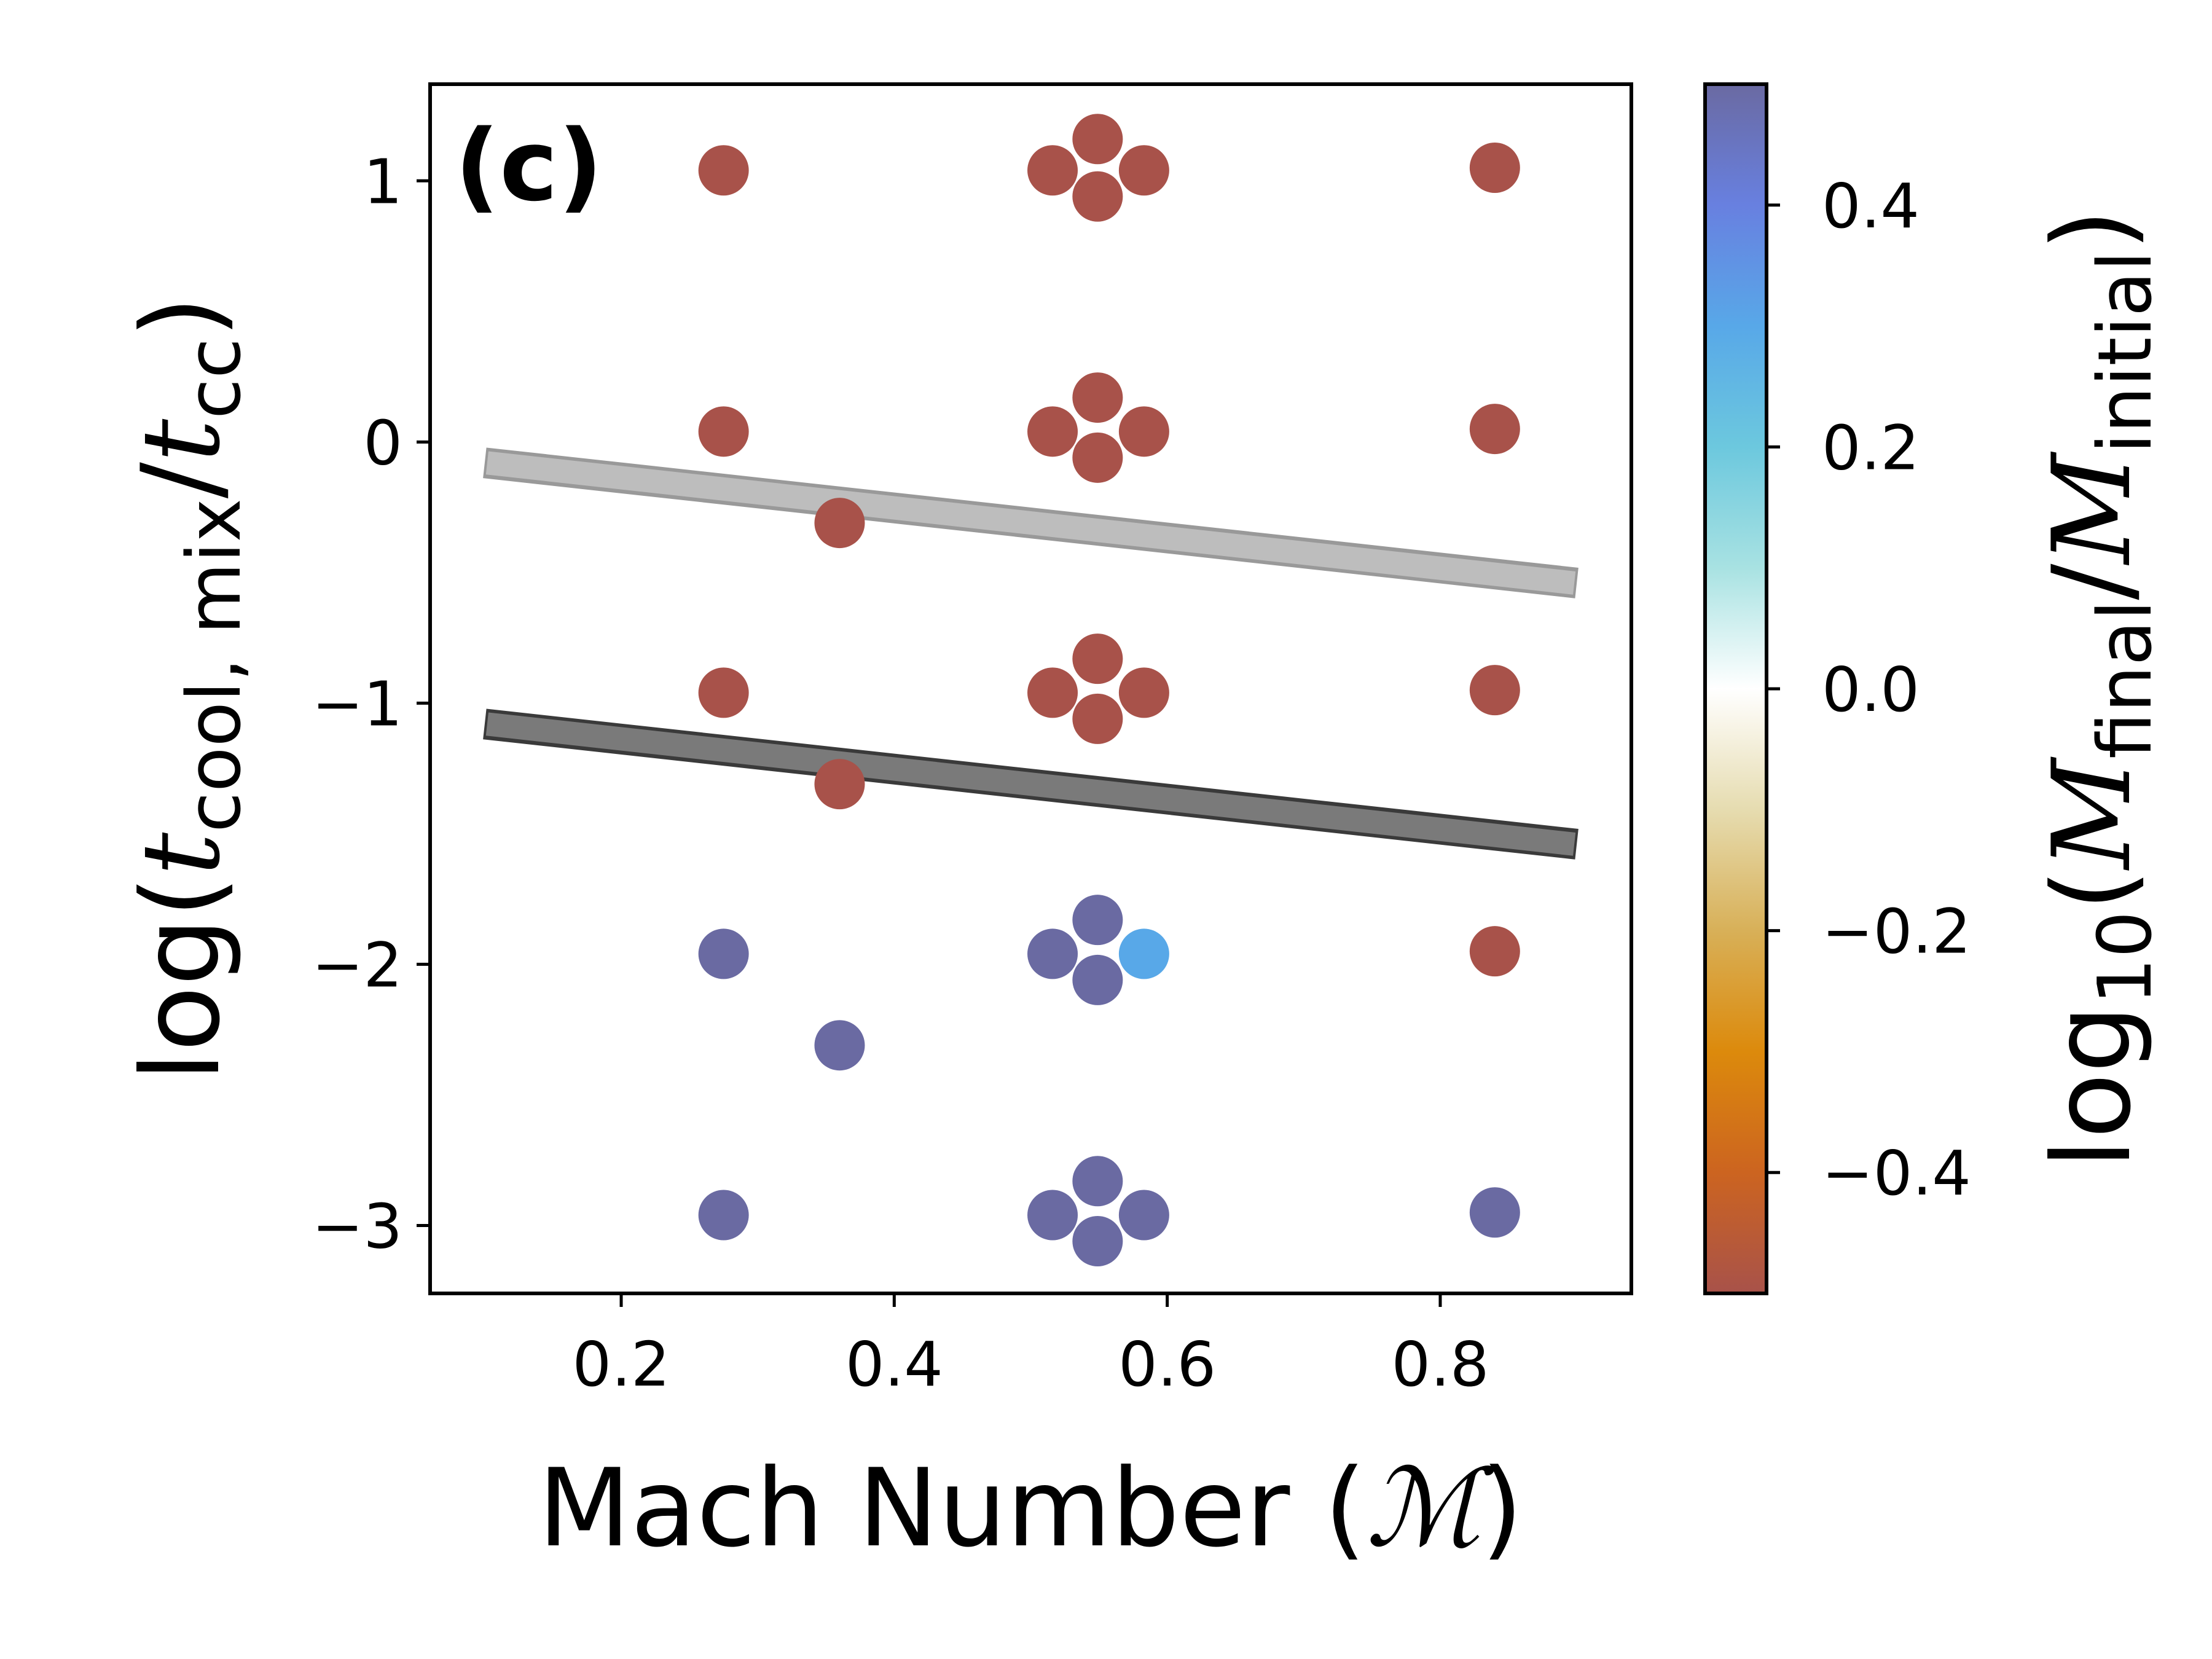 The height and width of the screenshot is (1659, 2212). I want to click on colorbar-tick-label: 0.0, so click(1871, 690).